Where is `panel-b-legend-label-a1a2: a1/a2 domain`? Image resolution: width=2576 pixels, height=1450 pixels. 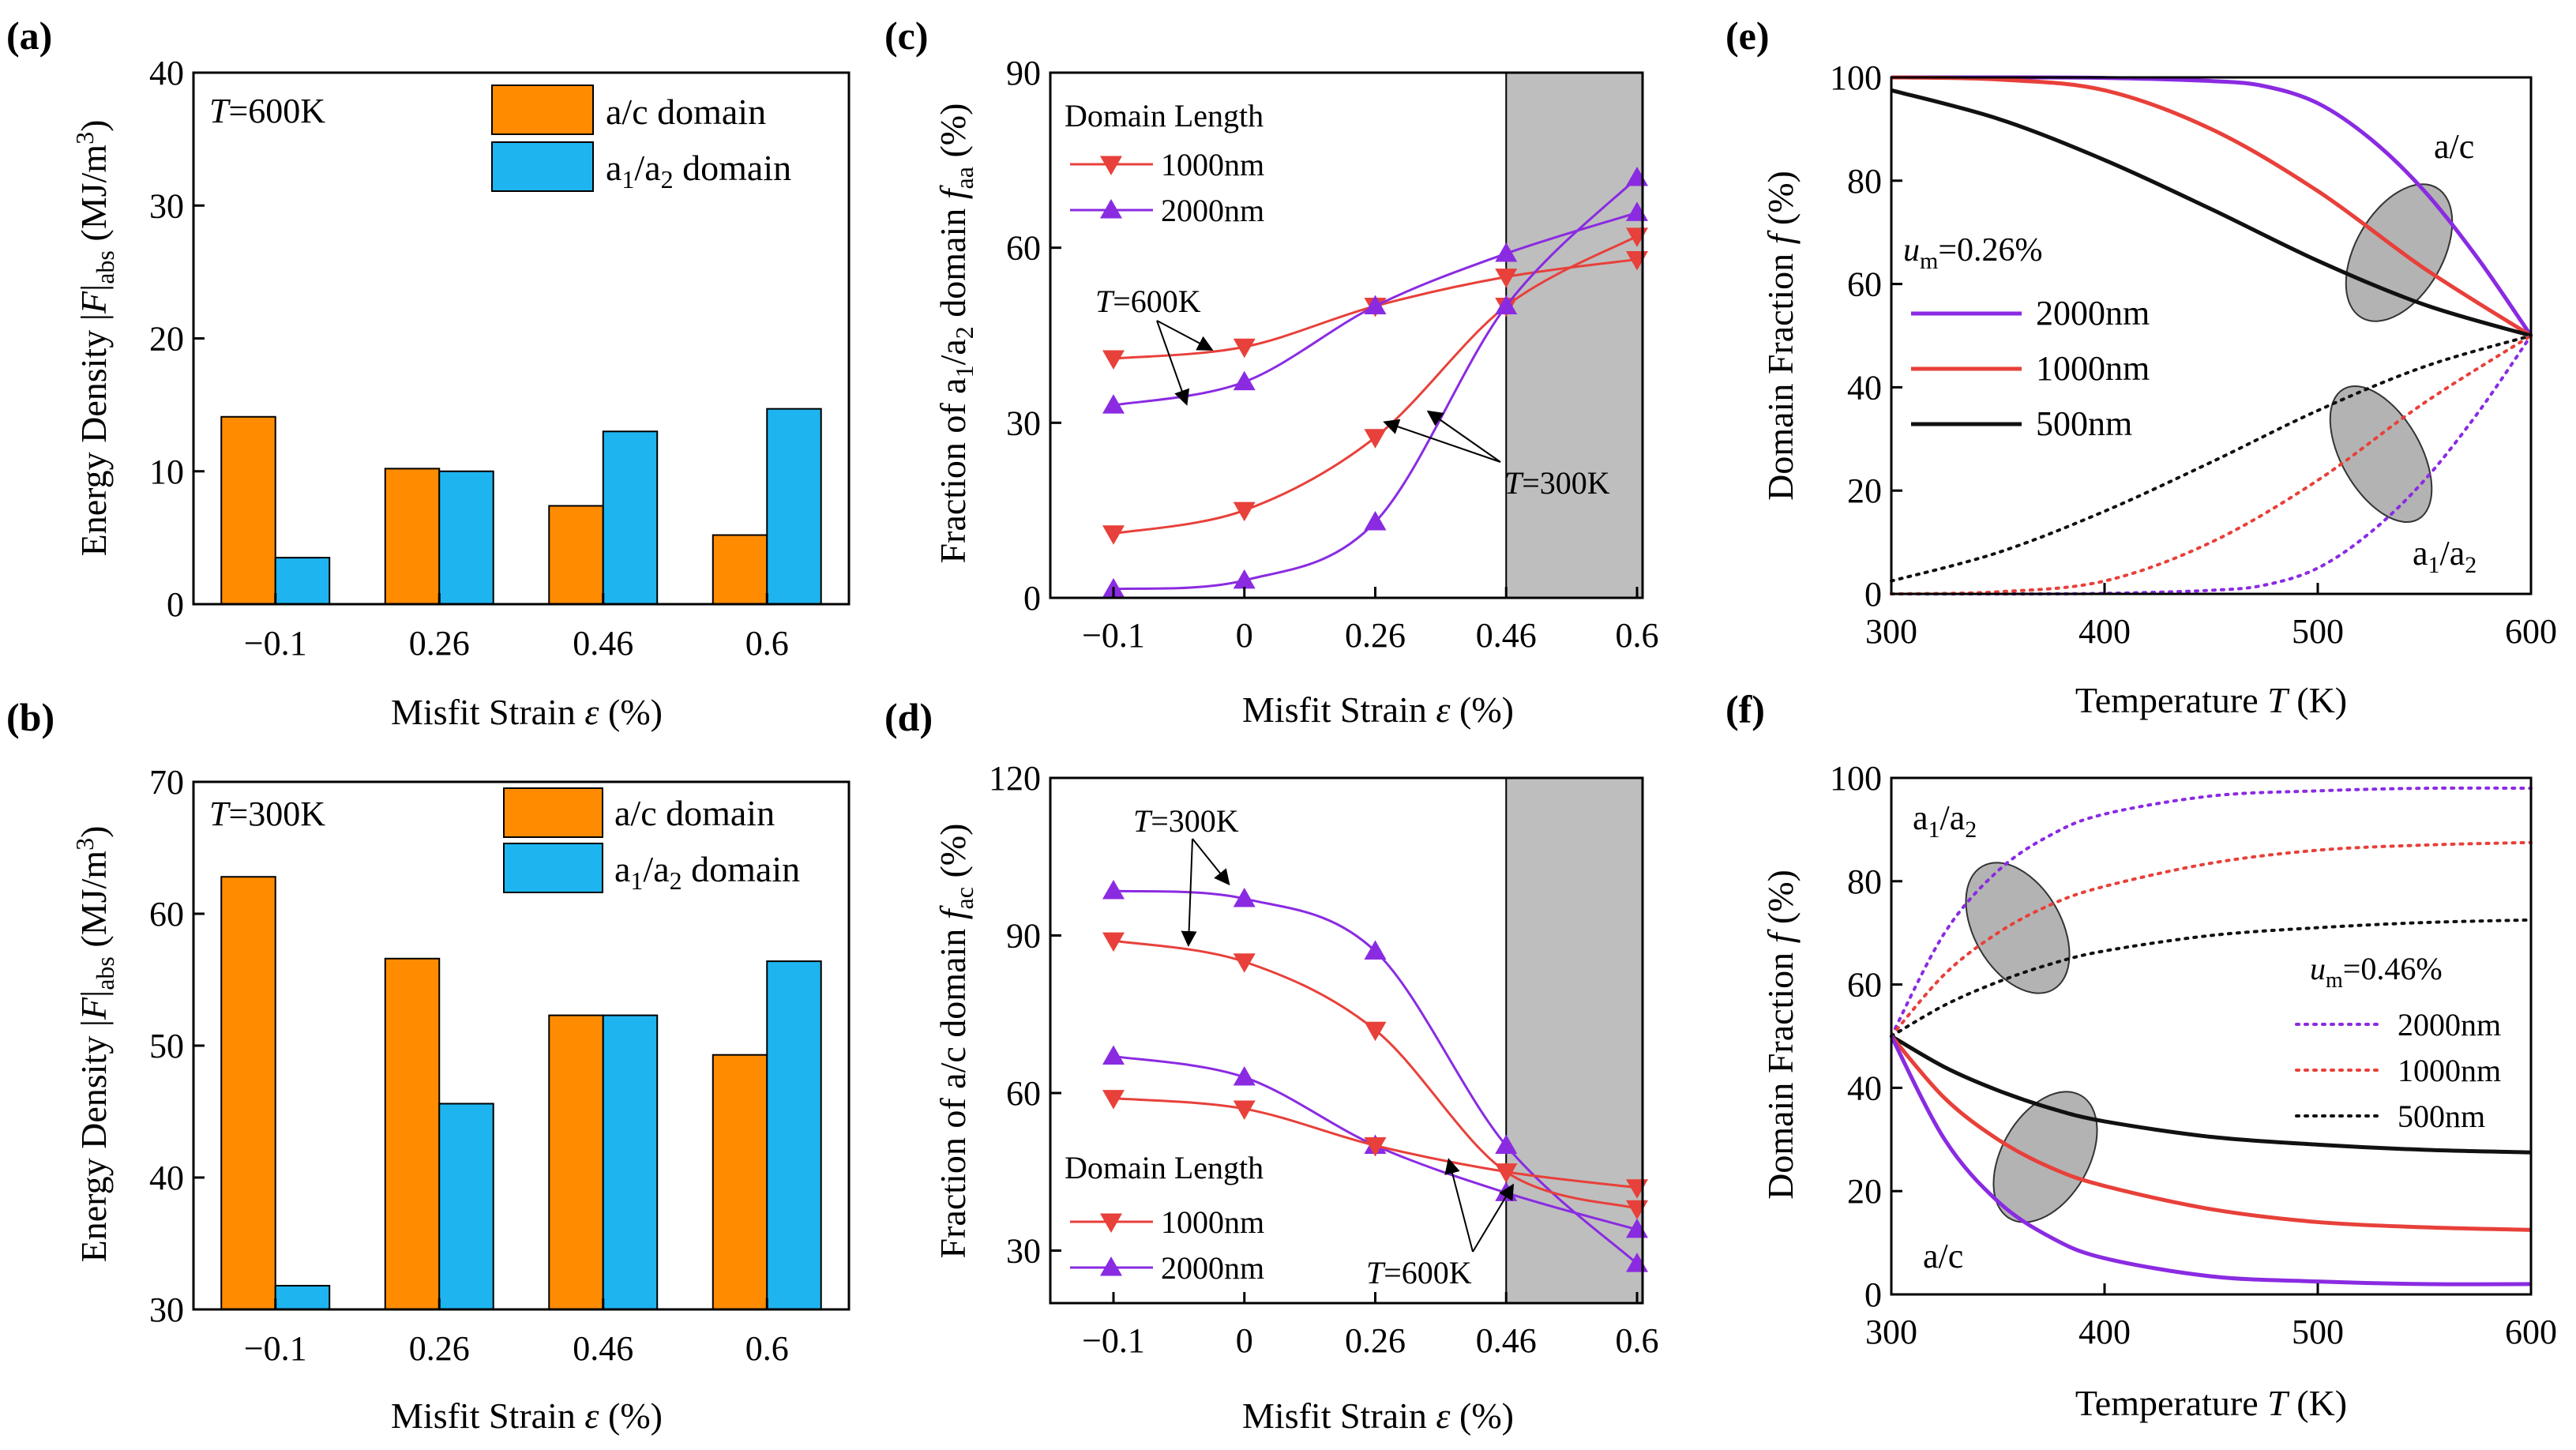 panel-b-legend-label-a1a2: a1/a2 domain is located at coordinates (707, 872).